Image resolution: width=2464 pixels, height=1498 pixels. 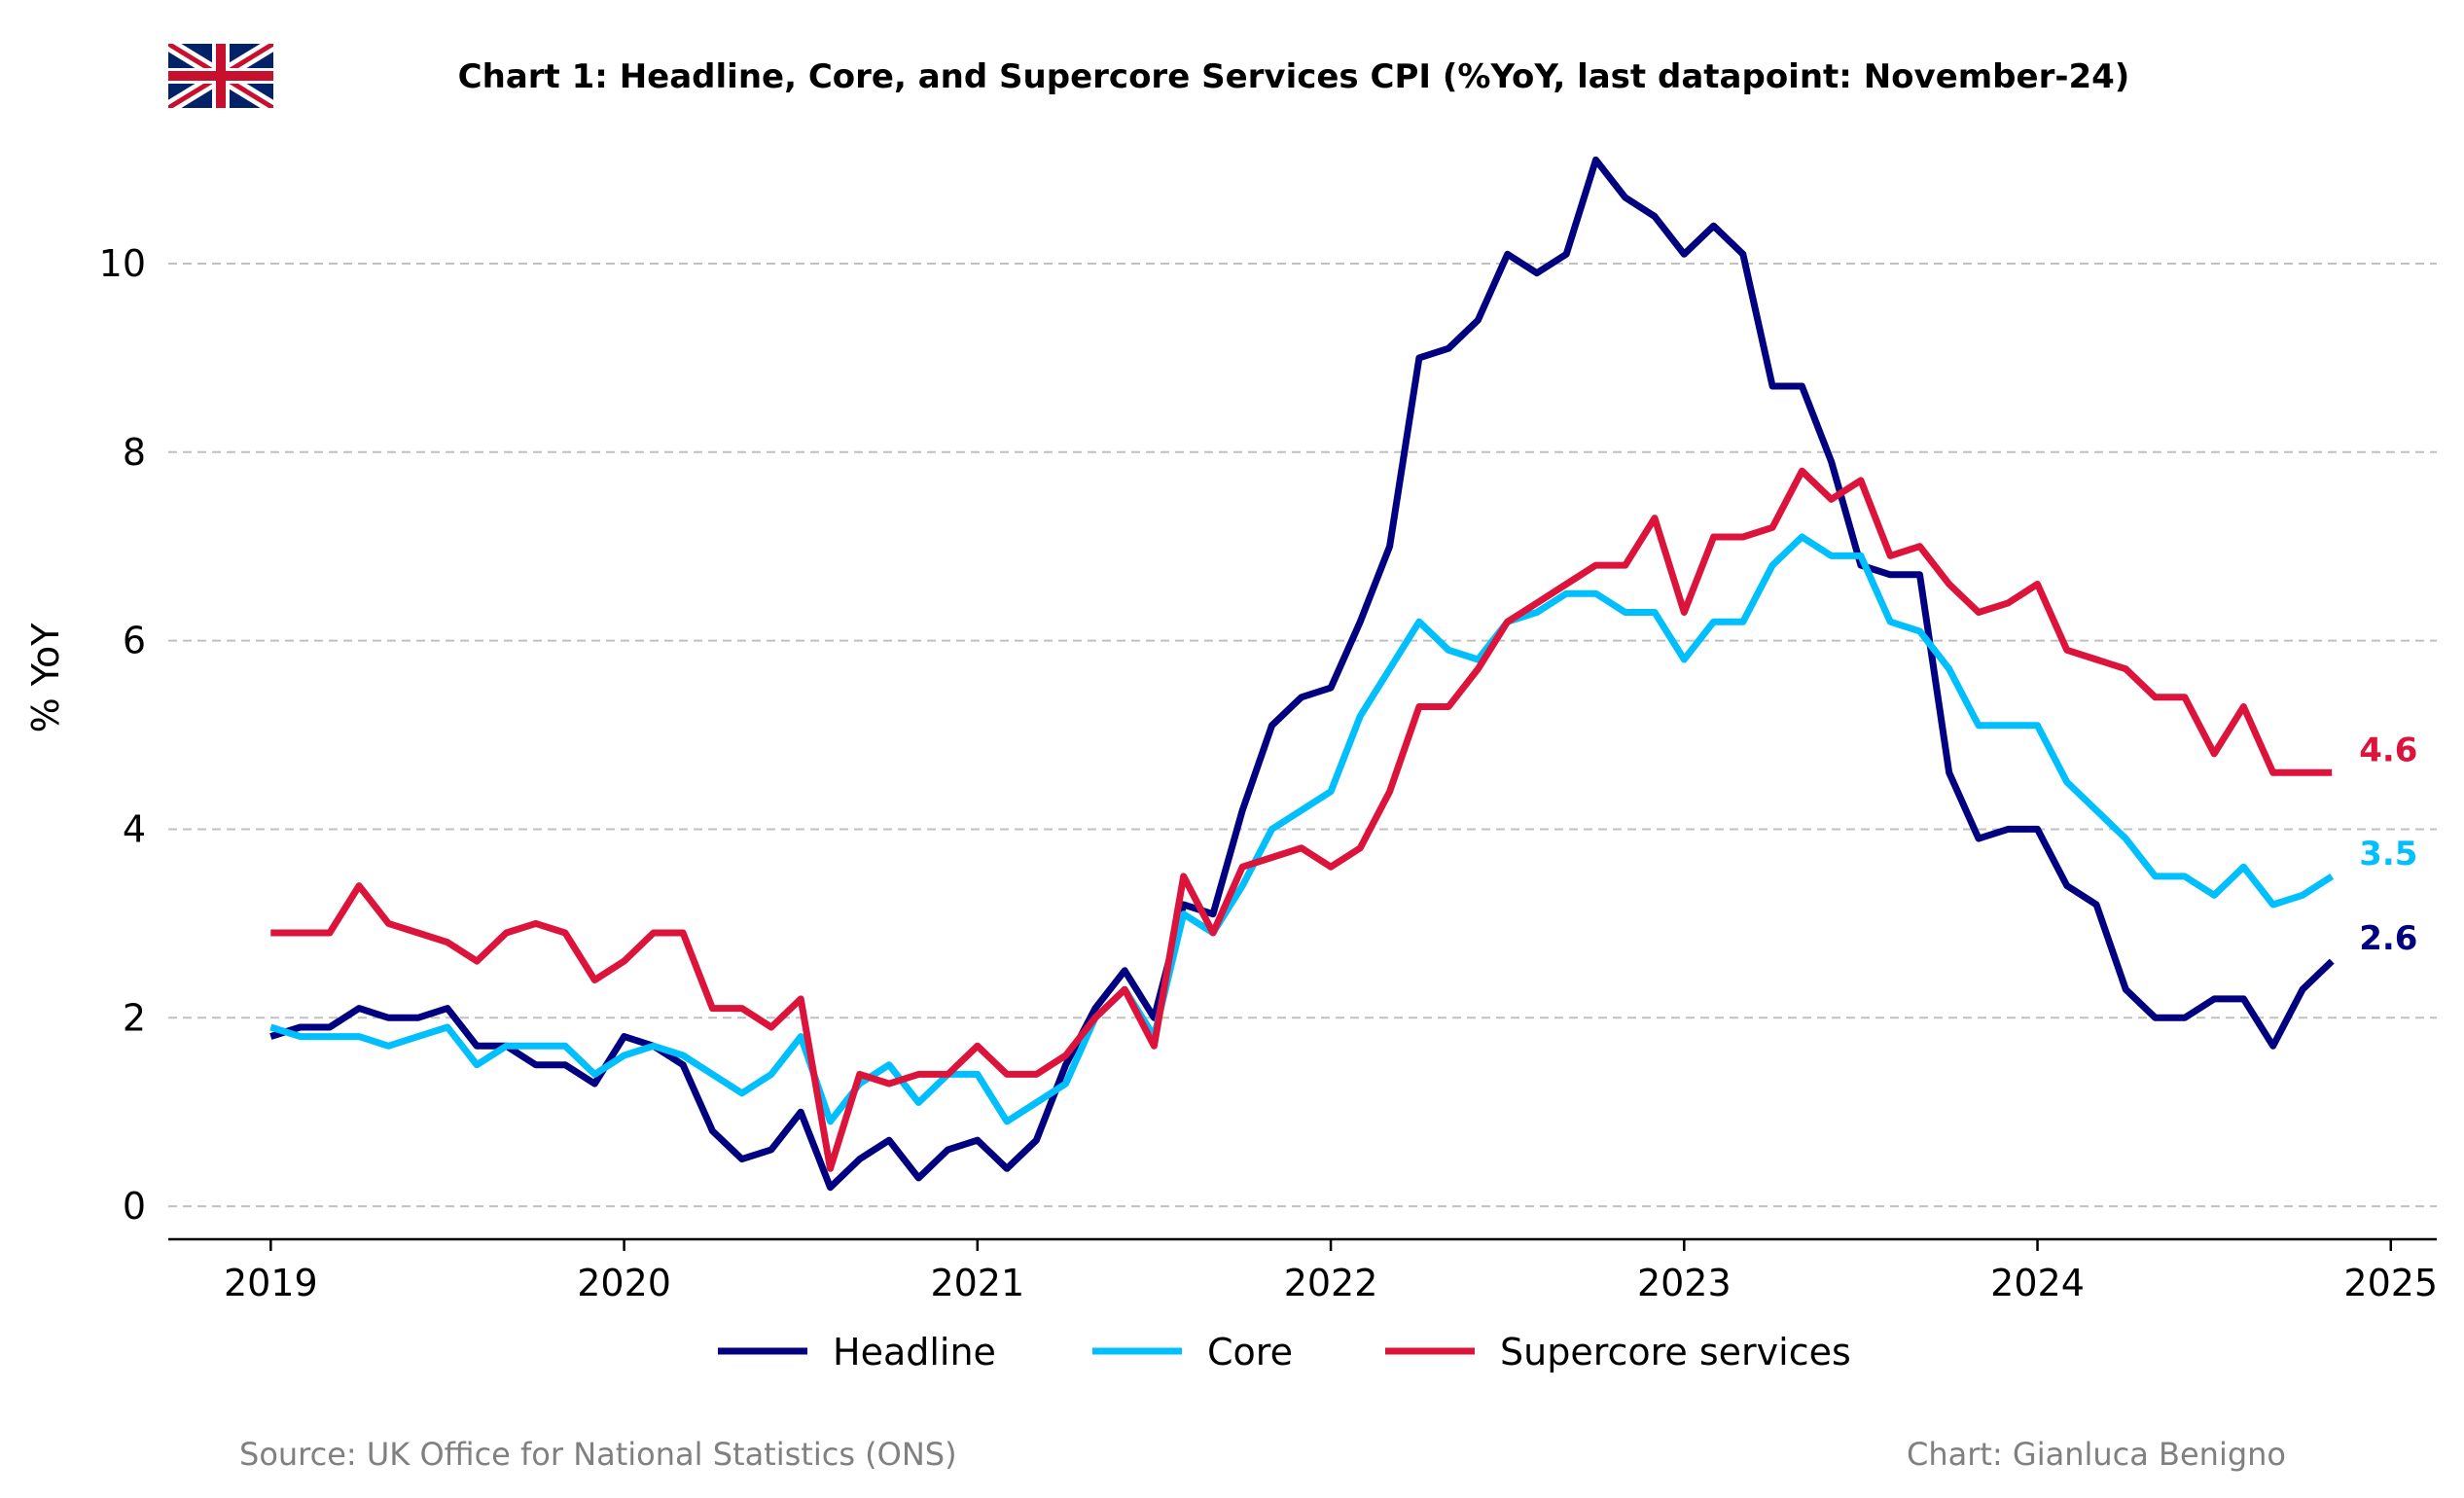 I want to click on x-tick-label: 2024, so click(x=2037, y=1283).